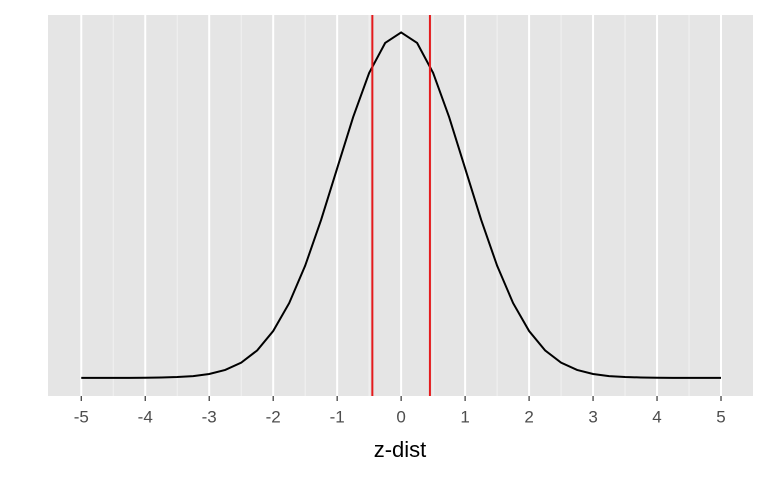 The width and height of the screenshot is (768, 480). I want to click on x-tick-label: 4, so click(656, 416).